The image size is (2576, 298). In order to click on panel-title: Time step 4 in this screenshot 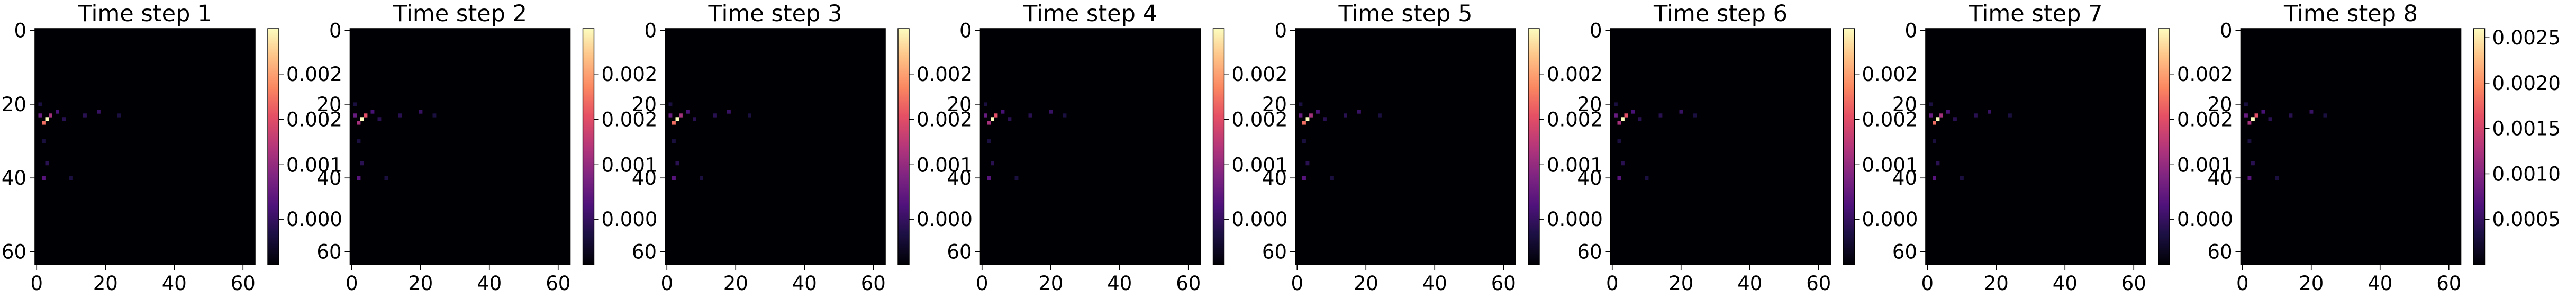, I will do `click(1090, 14)`.